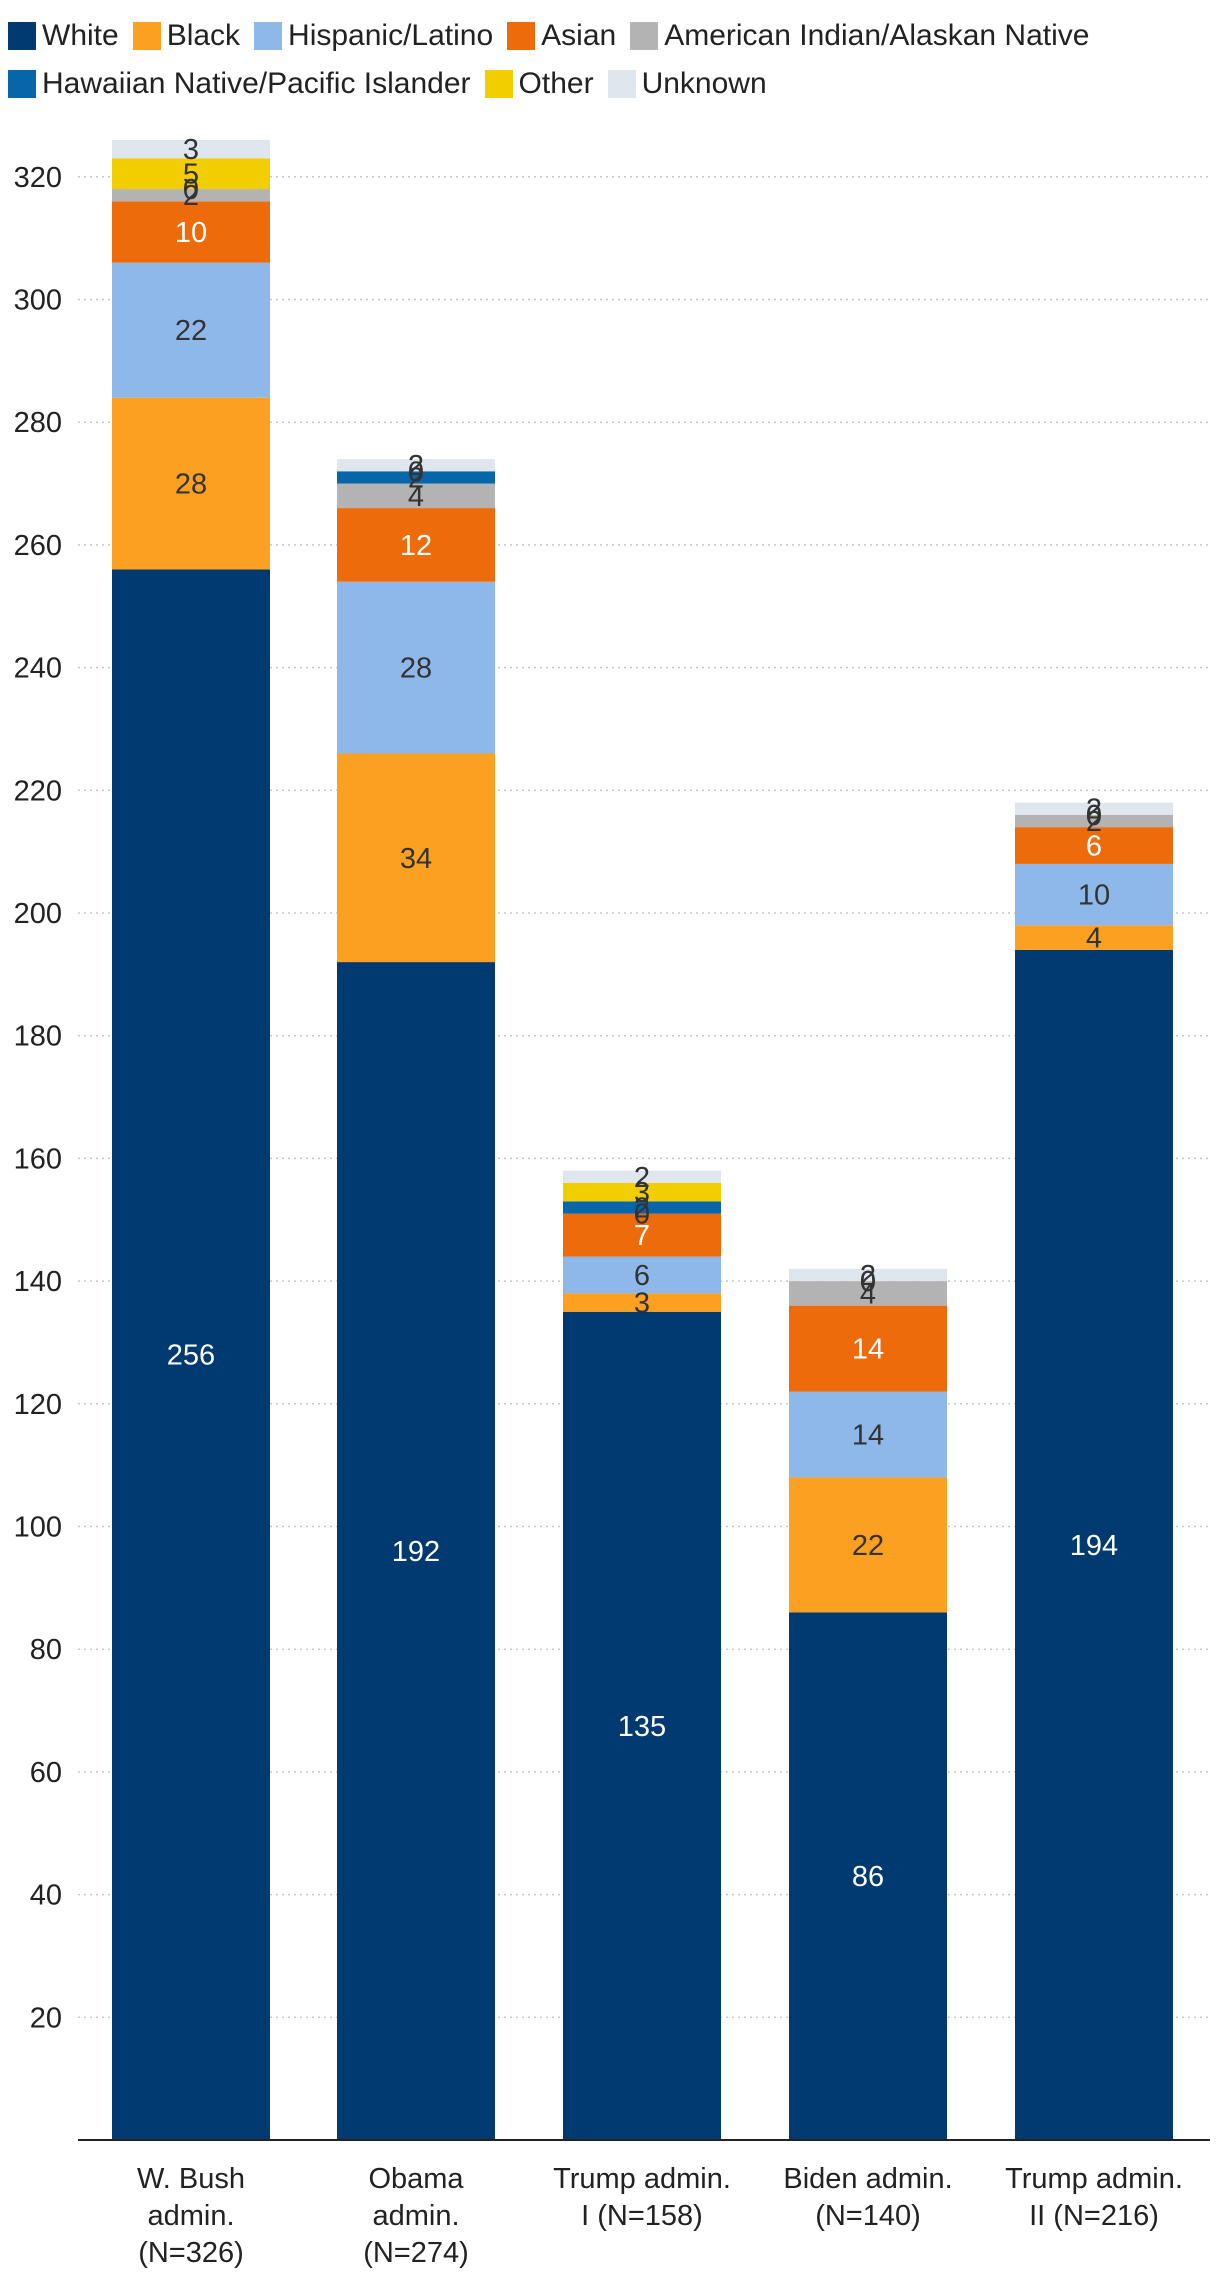 Image resolution: width=1220 pixels, height=2286 pixels. What do you see at coordinates (239, 84) in the screenshot?
I see `legend-item-hawaiian-native-pacific-islander: Hawaiian Native/Pacific Islander` at bounding box center [239, 84].